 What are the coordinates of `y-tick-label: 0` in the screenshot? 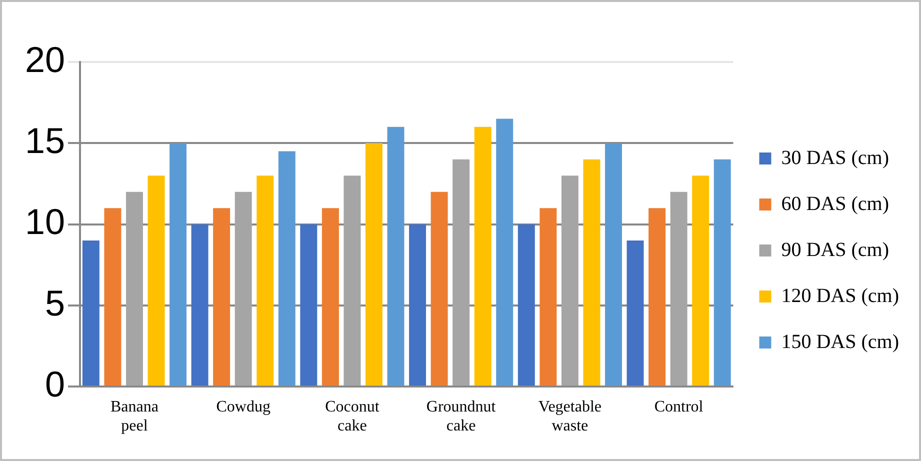 It's located at (55, 384).